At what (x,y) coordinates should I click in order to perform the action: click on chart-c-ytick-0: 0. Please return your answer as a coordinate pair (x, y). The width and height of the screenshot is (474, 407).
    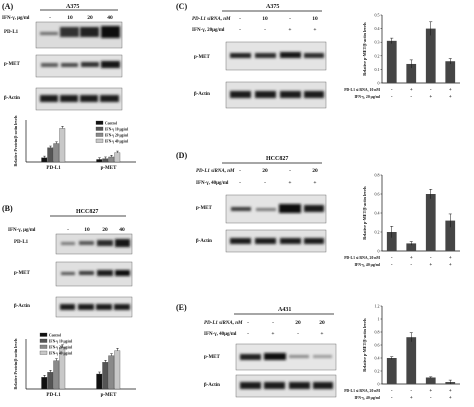
    Looking at the image, I should click on (379, 83).